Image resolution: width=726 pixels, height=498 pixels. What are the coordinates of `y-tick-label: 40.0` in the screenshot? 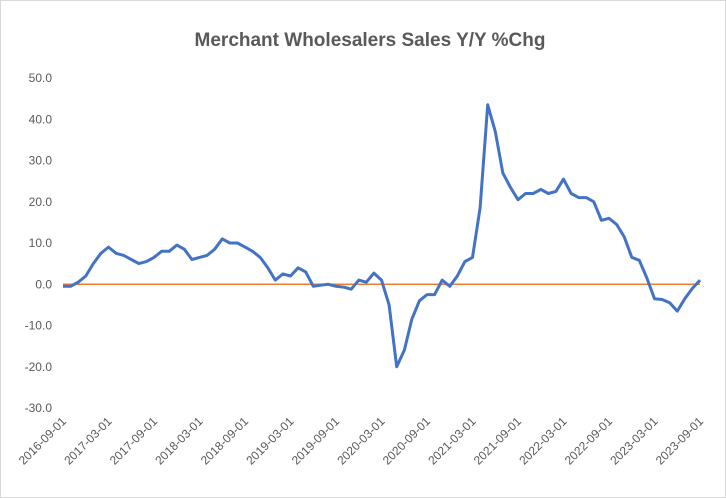 It's located at (41, 119).